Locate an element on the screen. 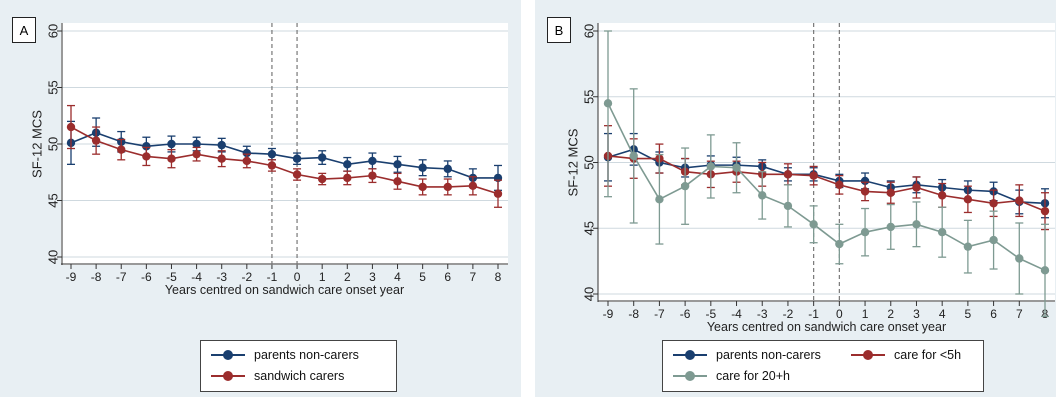 The image size is (1056, 397). legend-item-parents-non-carers: parents non-carers is located at coordinates (747, 355).